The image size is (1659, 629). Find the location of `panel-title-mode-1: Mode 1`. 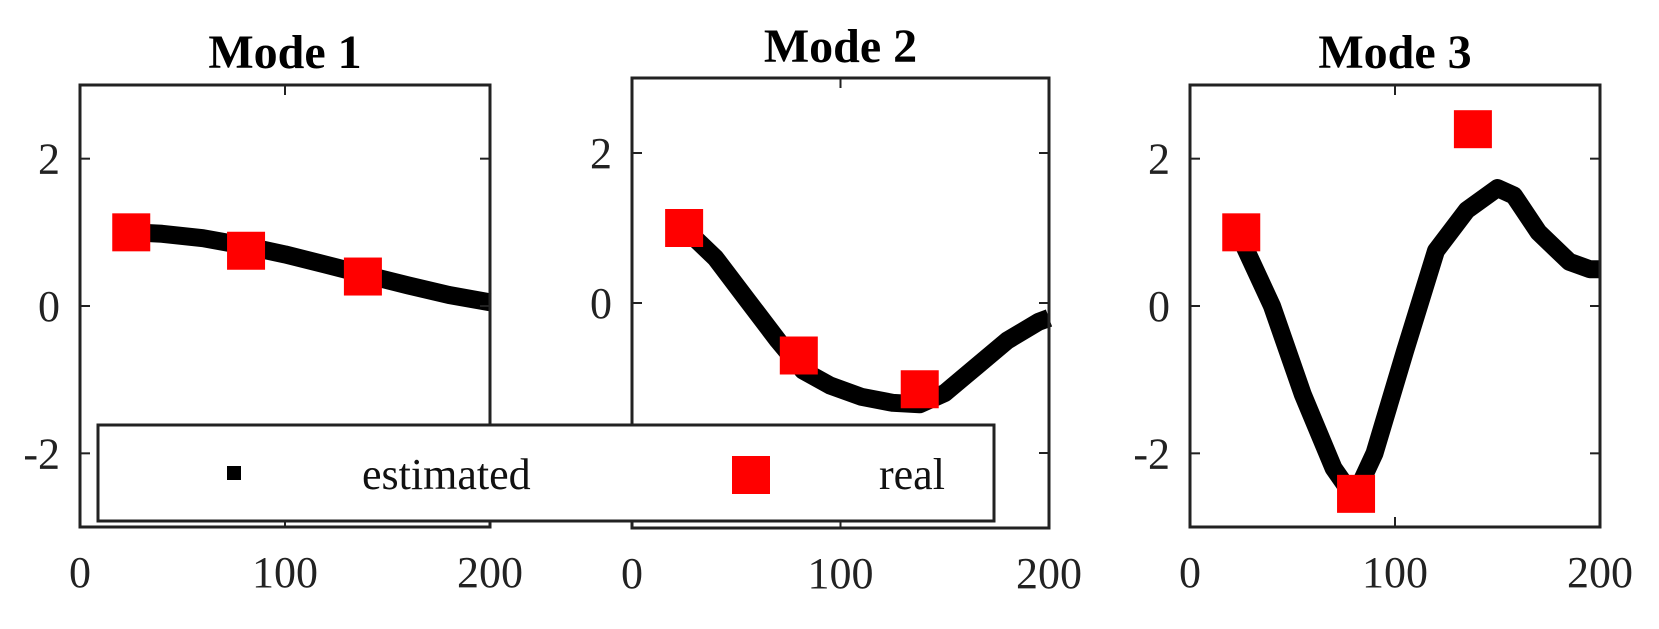

panel-title-mode-1: Mode 1 is located at coordinates (284, 52).